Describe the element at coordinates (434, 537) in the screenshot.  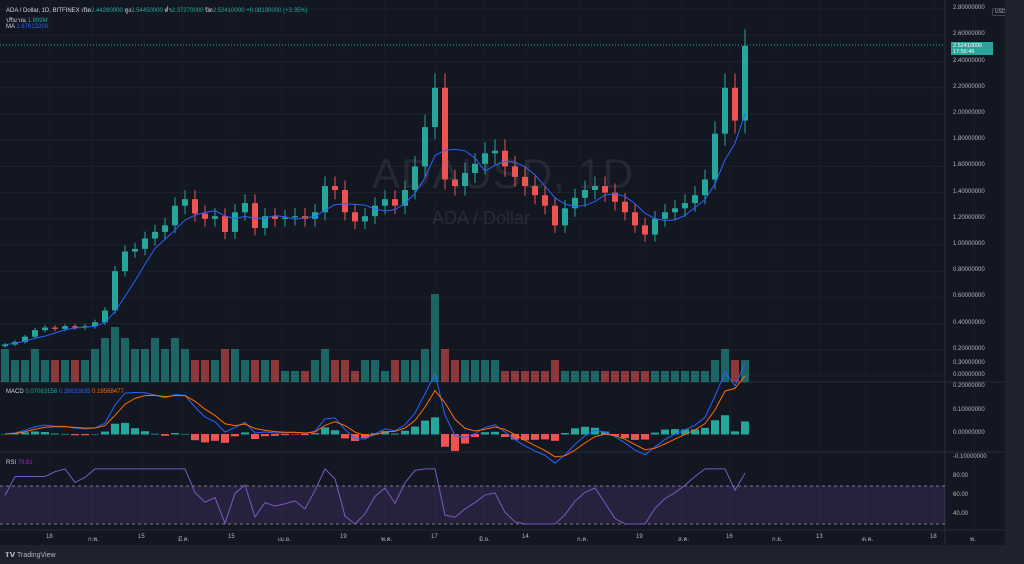
I see `time-tick: 17` at that location.